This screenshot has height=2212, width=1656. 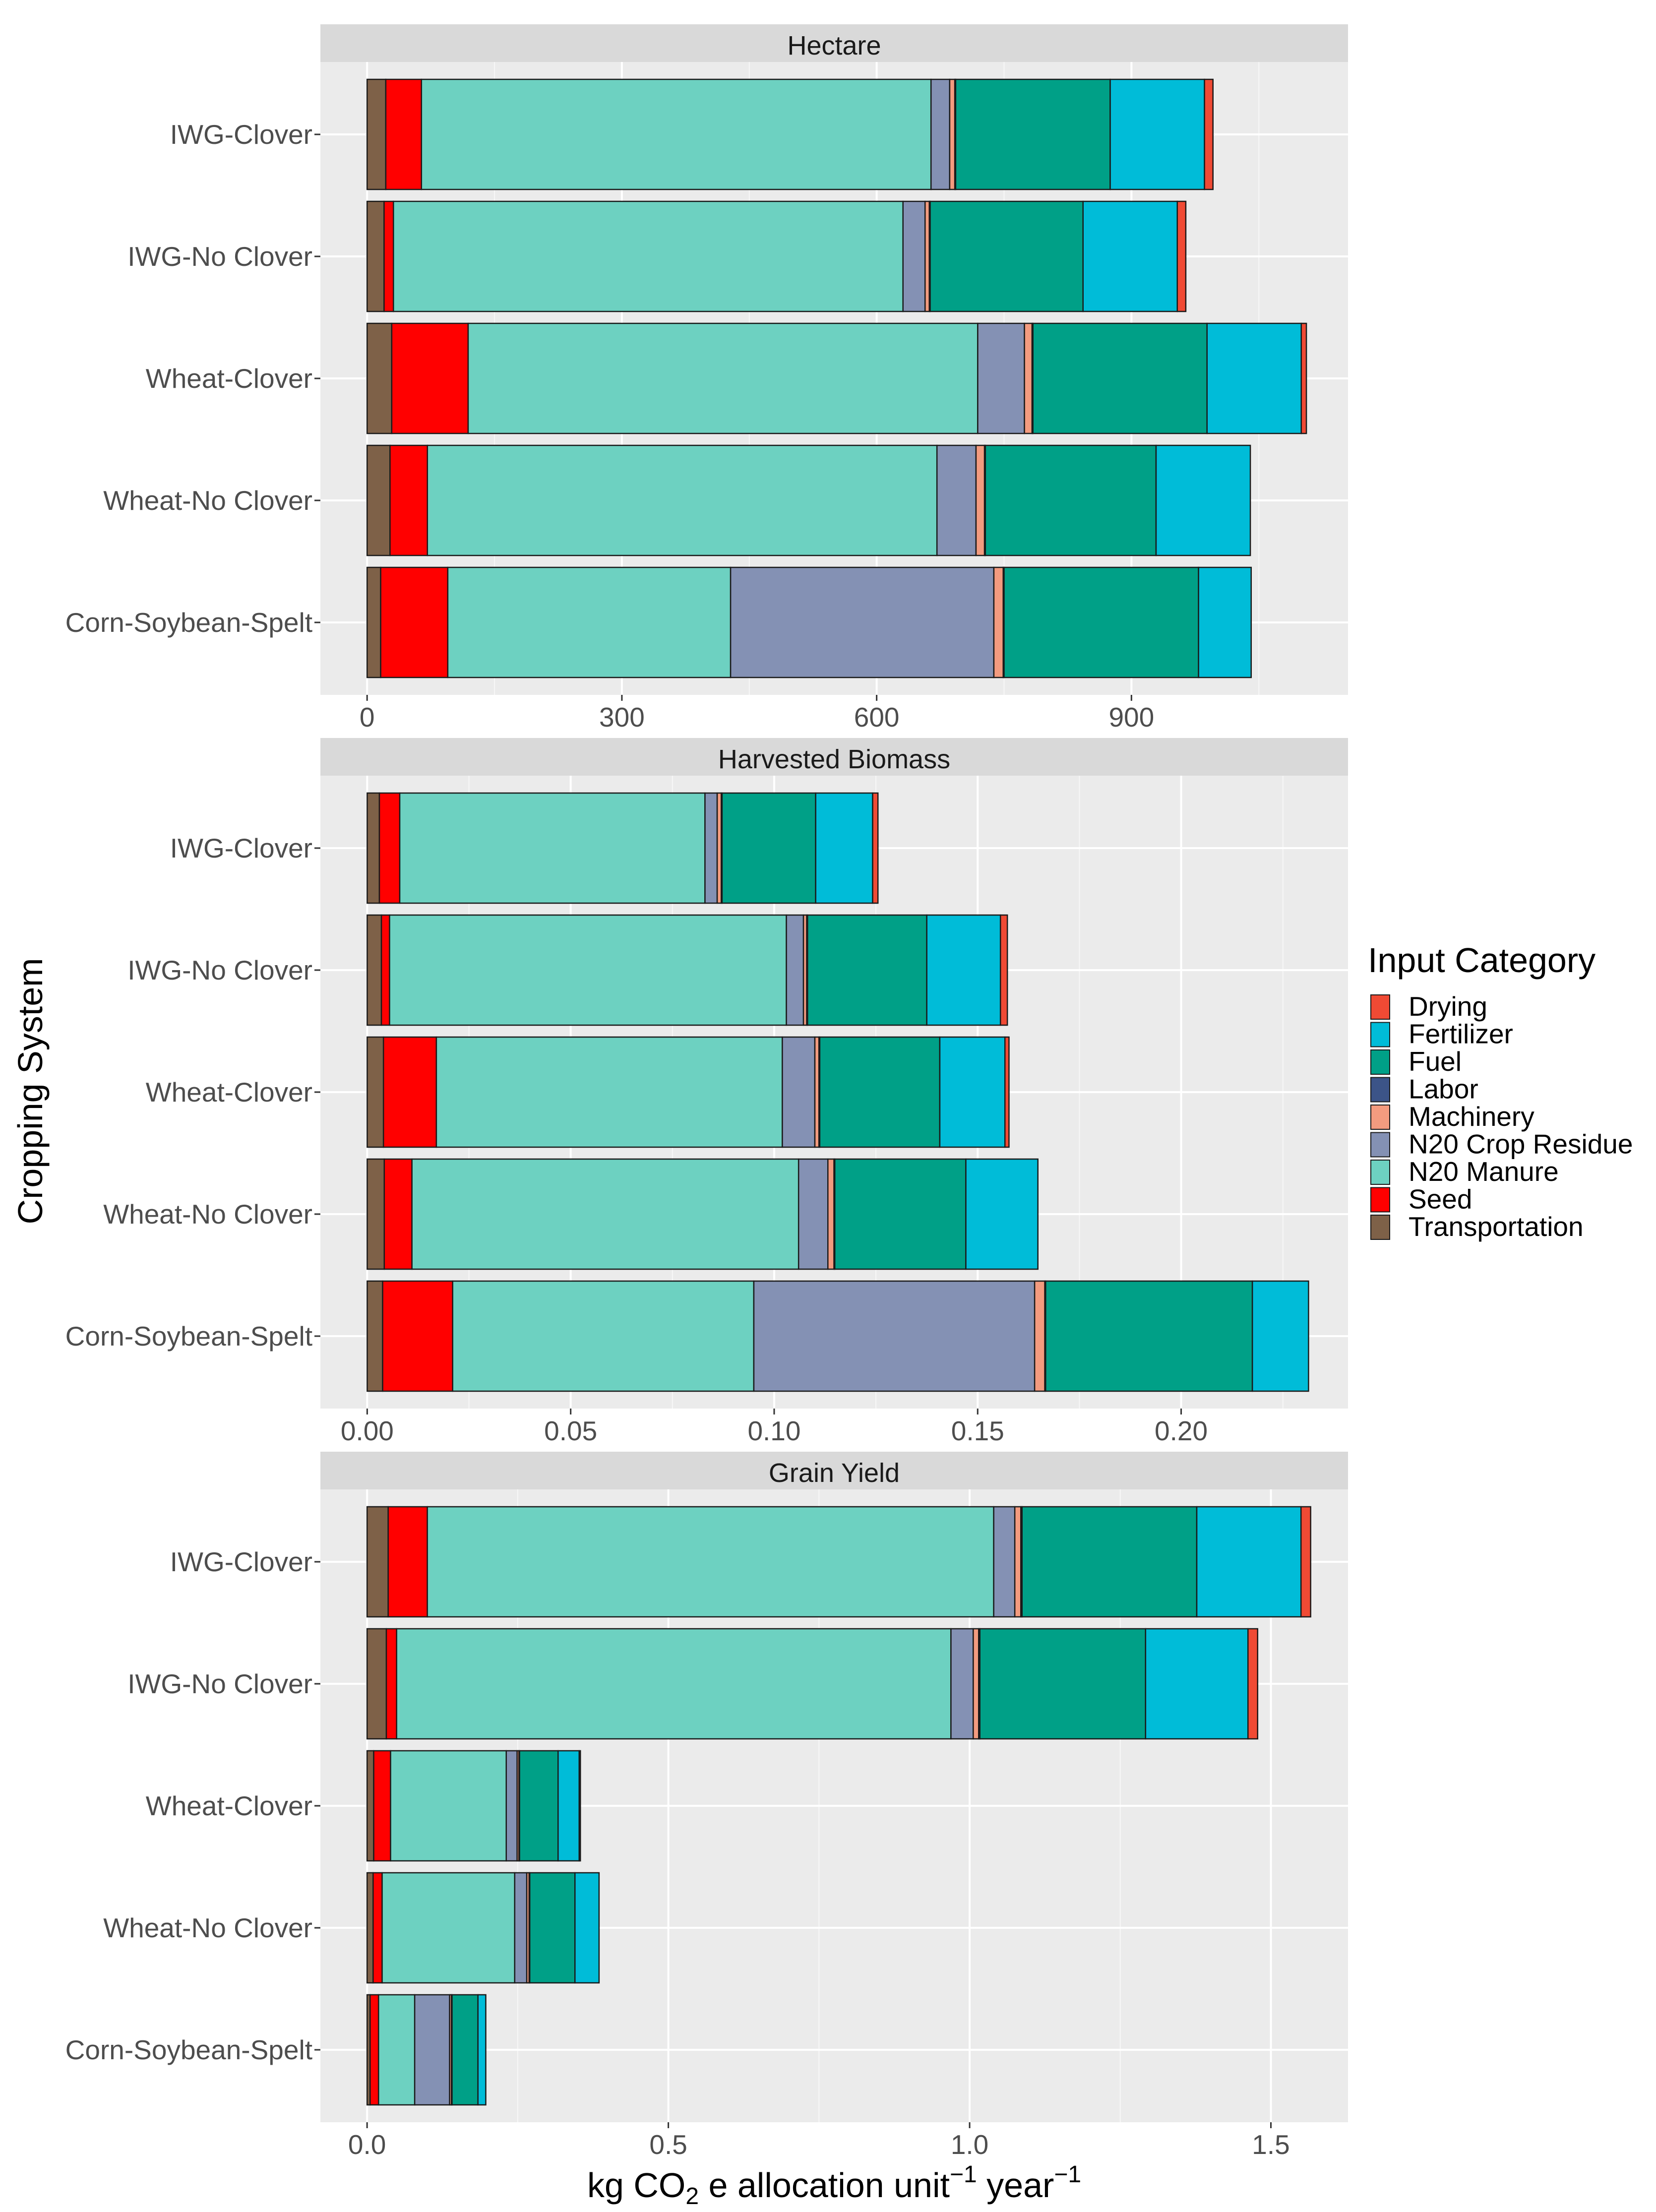 I want to click on legend-label: Drying, so click(x=1448, y=1007).